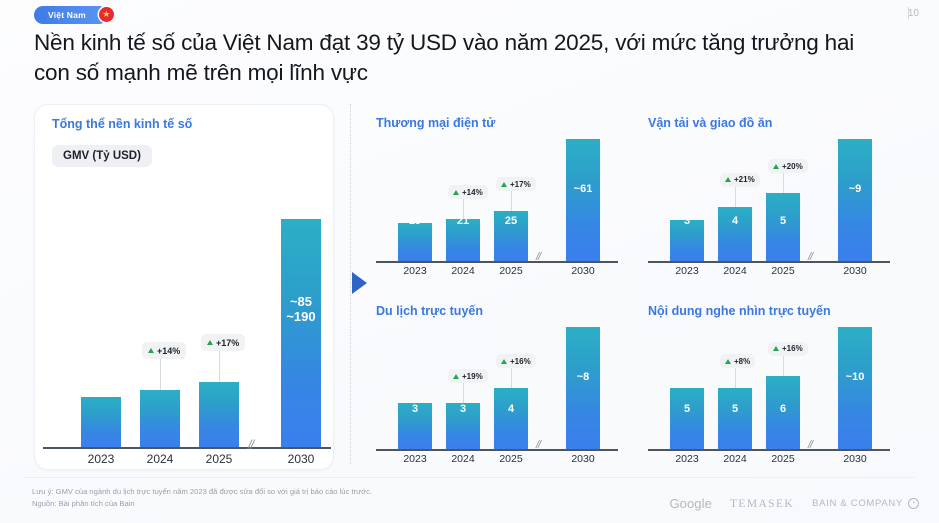 The image size is (939, 523). What do you see at coordinates (913, 13) in the screenshot?
I see `page-number-value: 10` at bounding box center [913, 13].